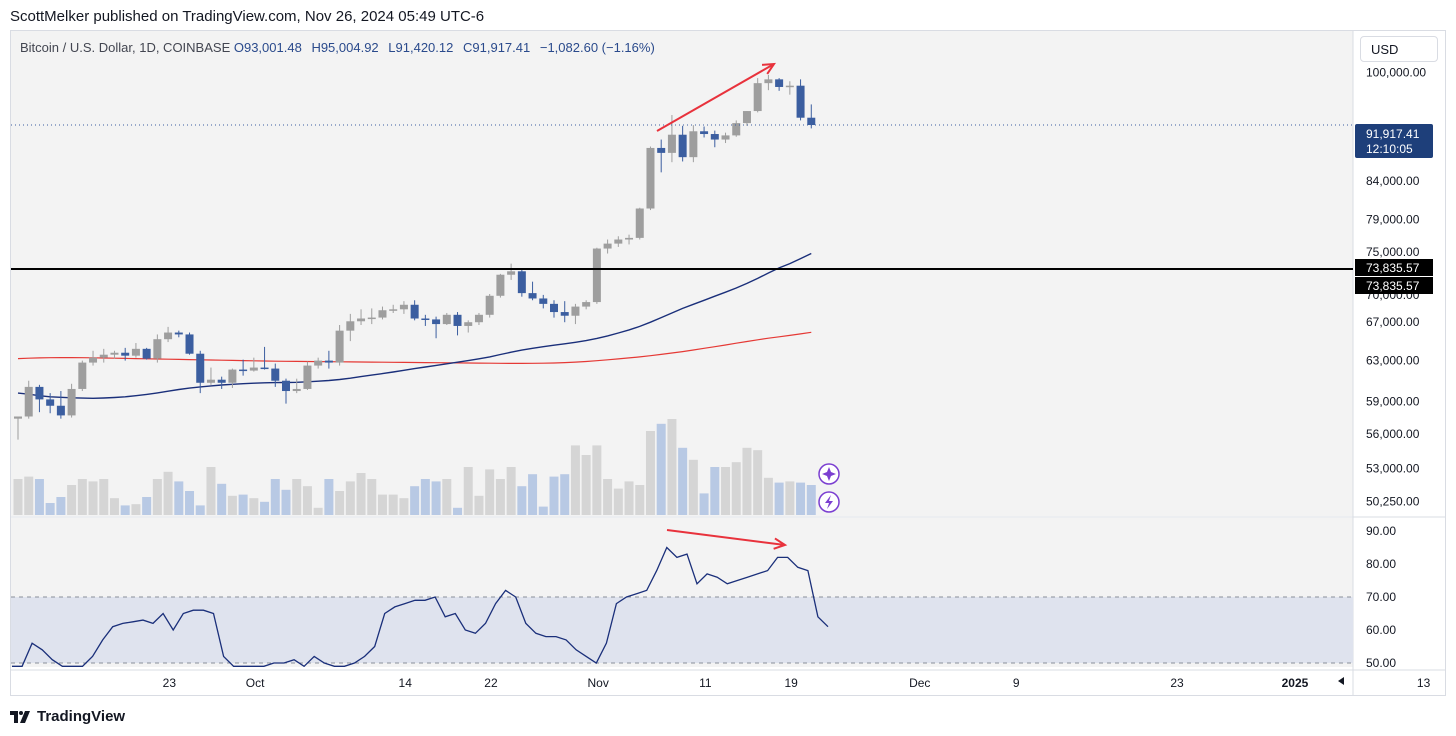 This screenshot has width=1456, height=736. I want to click on price-tick-label: 100,000.00, so click(1396, 72).